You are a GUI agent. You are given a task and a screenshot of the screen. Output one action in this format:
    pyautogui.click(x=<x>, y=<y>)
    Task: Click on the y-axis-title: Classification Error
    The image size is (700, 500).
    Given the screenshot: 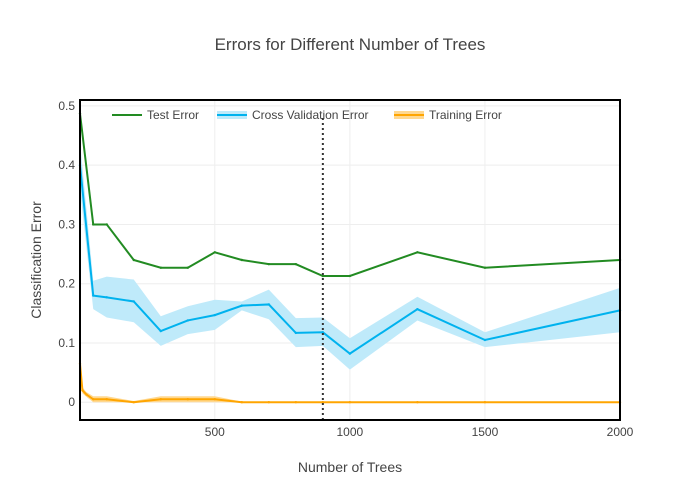 What is the action you would take?
    pyautogui.click(x=36, y=260)
    